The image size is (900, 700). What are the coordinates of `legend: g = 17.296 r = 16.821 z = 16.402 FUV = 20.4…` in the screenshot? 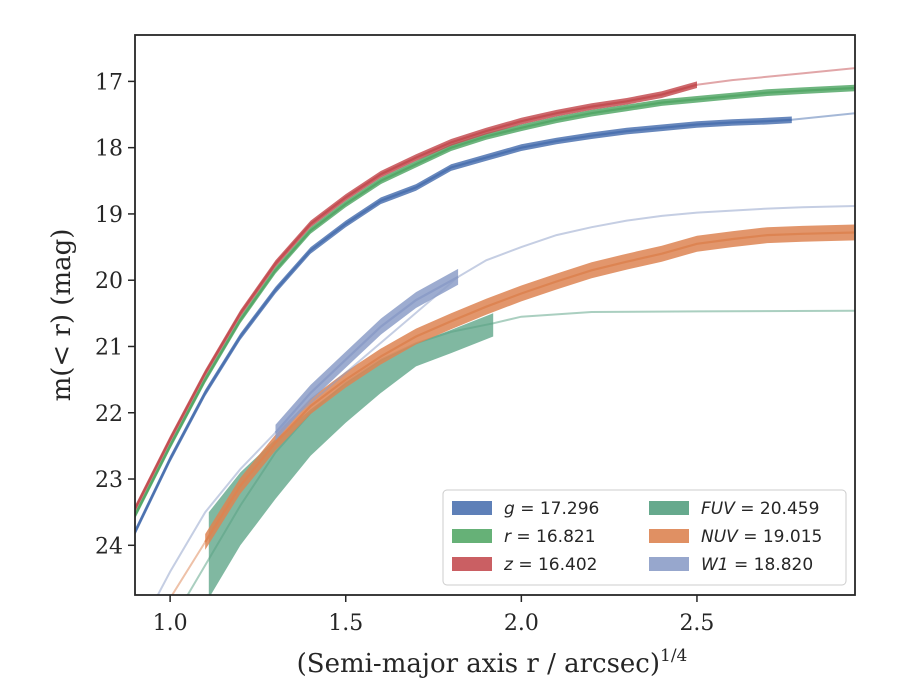 It's located at (644, 537).